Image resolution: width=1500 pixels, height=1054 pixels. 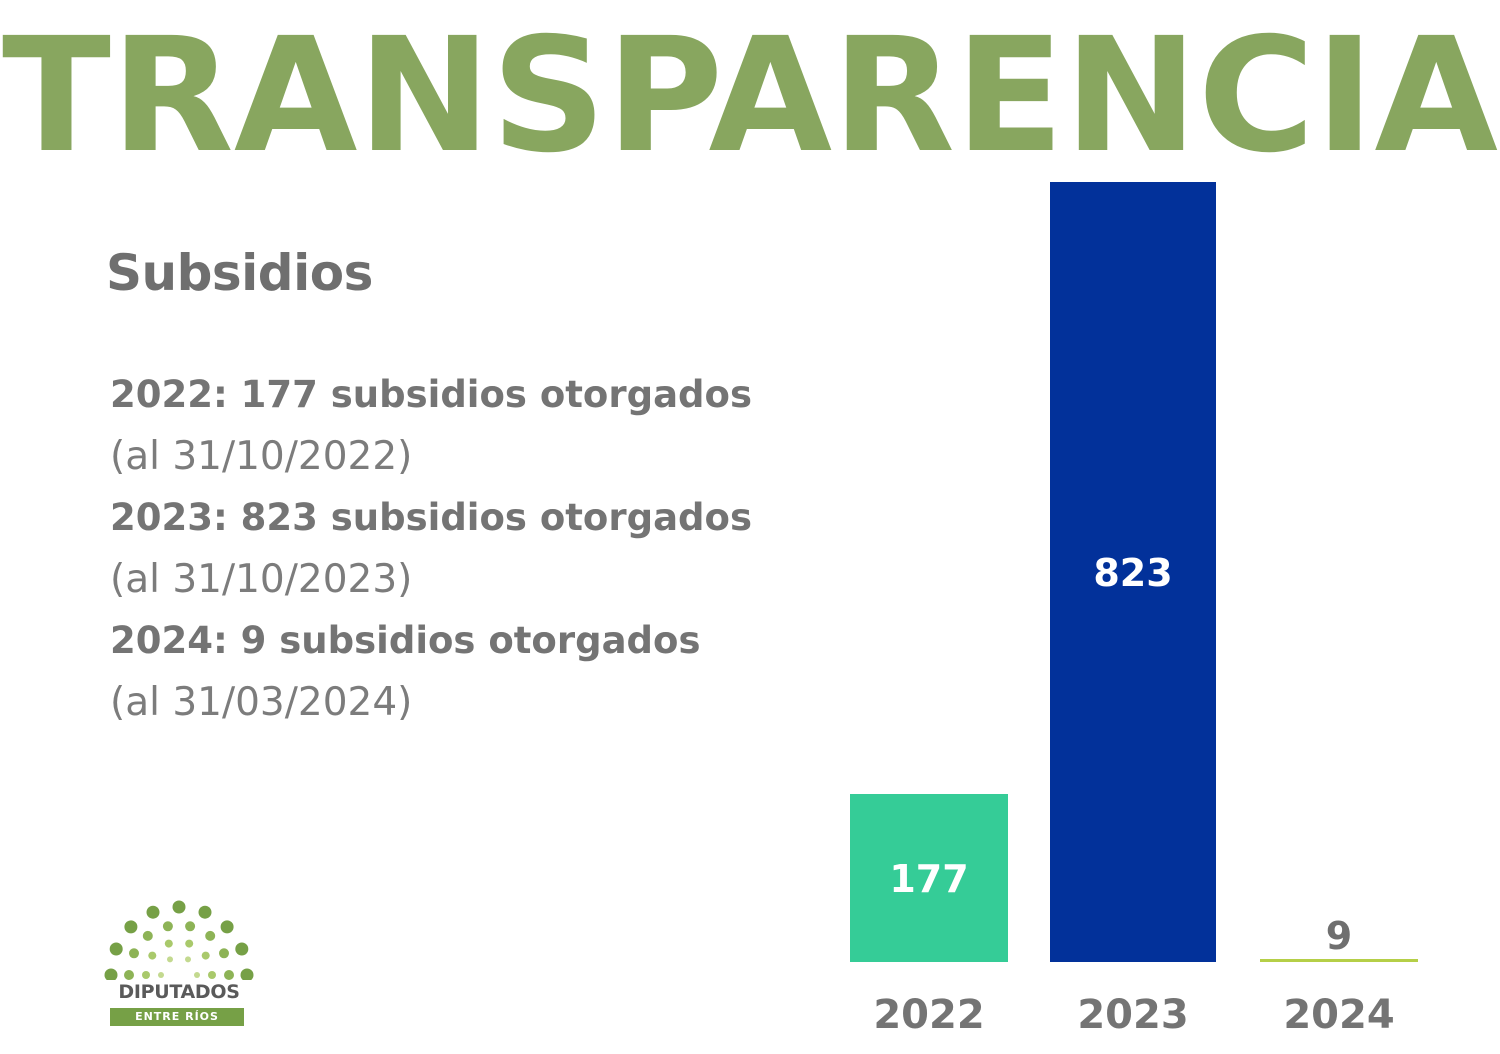 What do you see at coordinates (431, 518) in the screenshot?
I see `stat-2023-label: 2023: 823 subsidios otorgados` at bounding box center [431, 518].